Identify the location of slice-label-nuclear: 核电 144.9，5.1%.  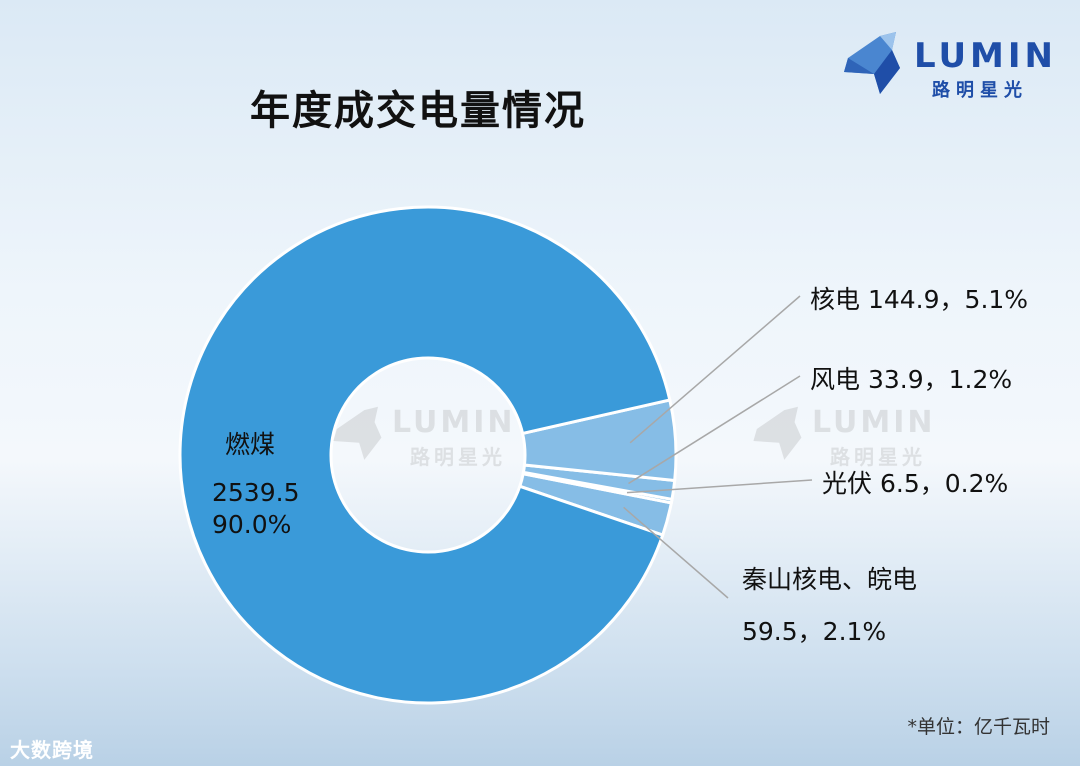
(919, 298).